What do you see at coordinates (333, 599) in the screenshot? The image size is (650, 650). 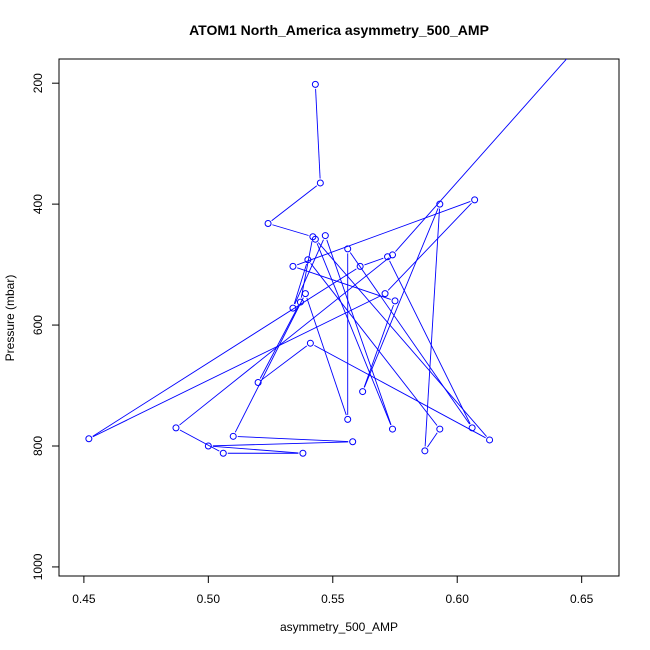 I see `x-tick-label: 0.55` at bounding box center [333, 599].